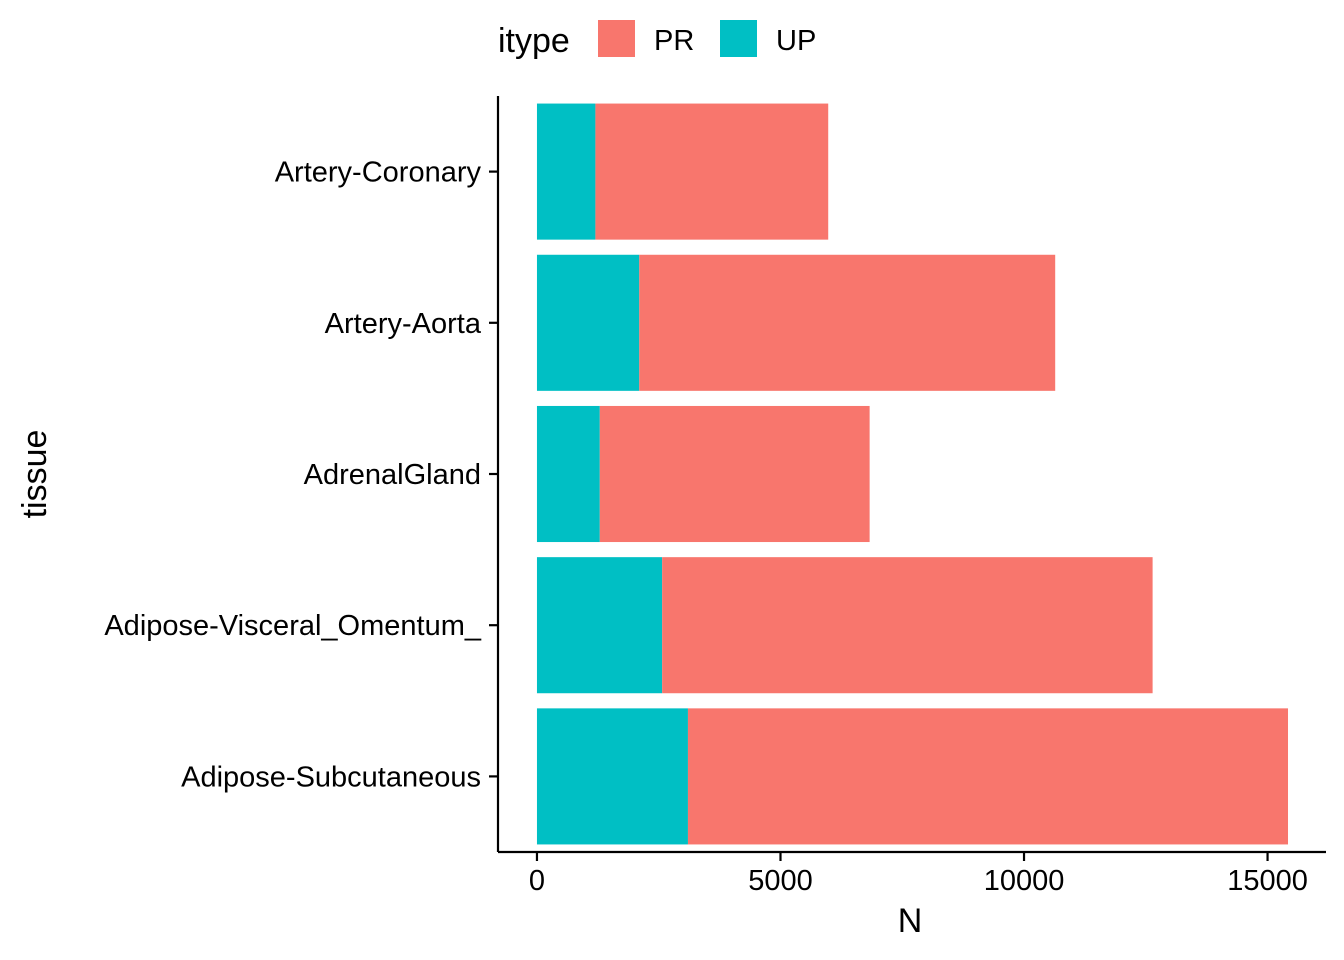 This screenshot has height=960, width=1344. Describe the element at coordinates (392, 475) in the screenshot. I see `y-tick-label: AdrenalGland` at that location.